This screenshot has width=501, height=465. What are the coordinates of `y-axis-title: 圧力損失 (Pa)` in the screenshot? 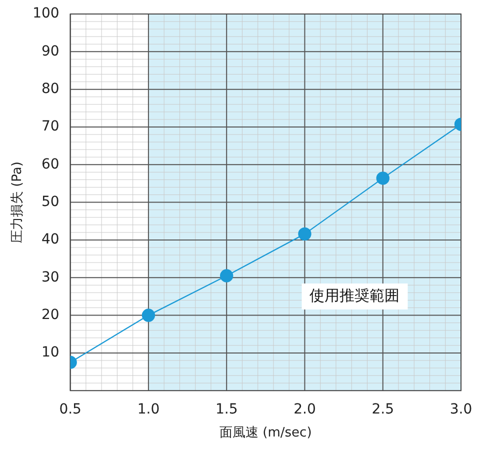 It's located at (18, 203).